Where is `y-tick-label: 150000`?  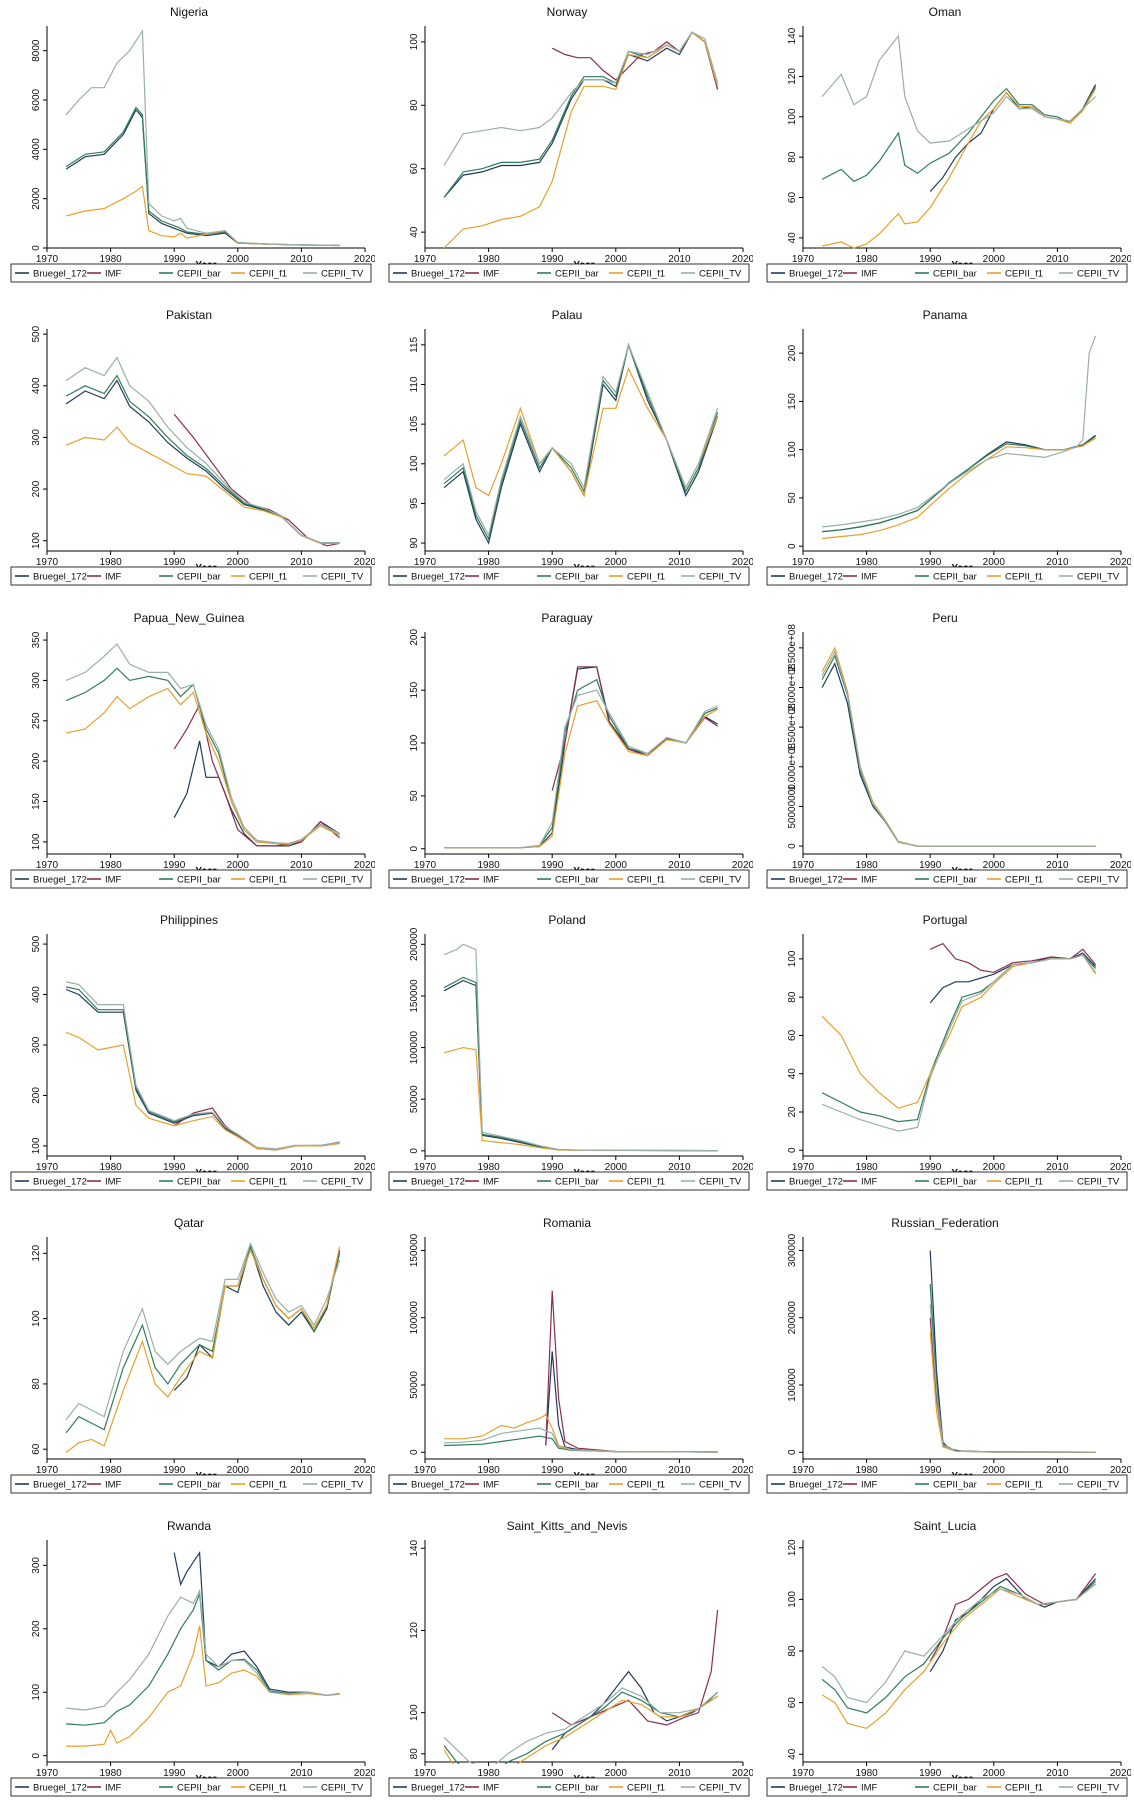 y-tick-label: 150000 is located at coordinates (414, 1251).